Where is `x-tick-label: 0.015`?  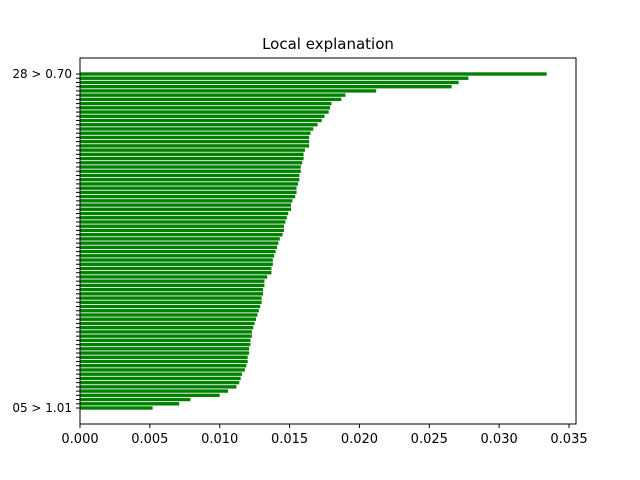 x-tick-label: 0.015 is located at coordinates (289, 439).